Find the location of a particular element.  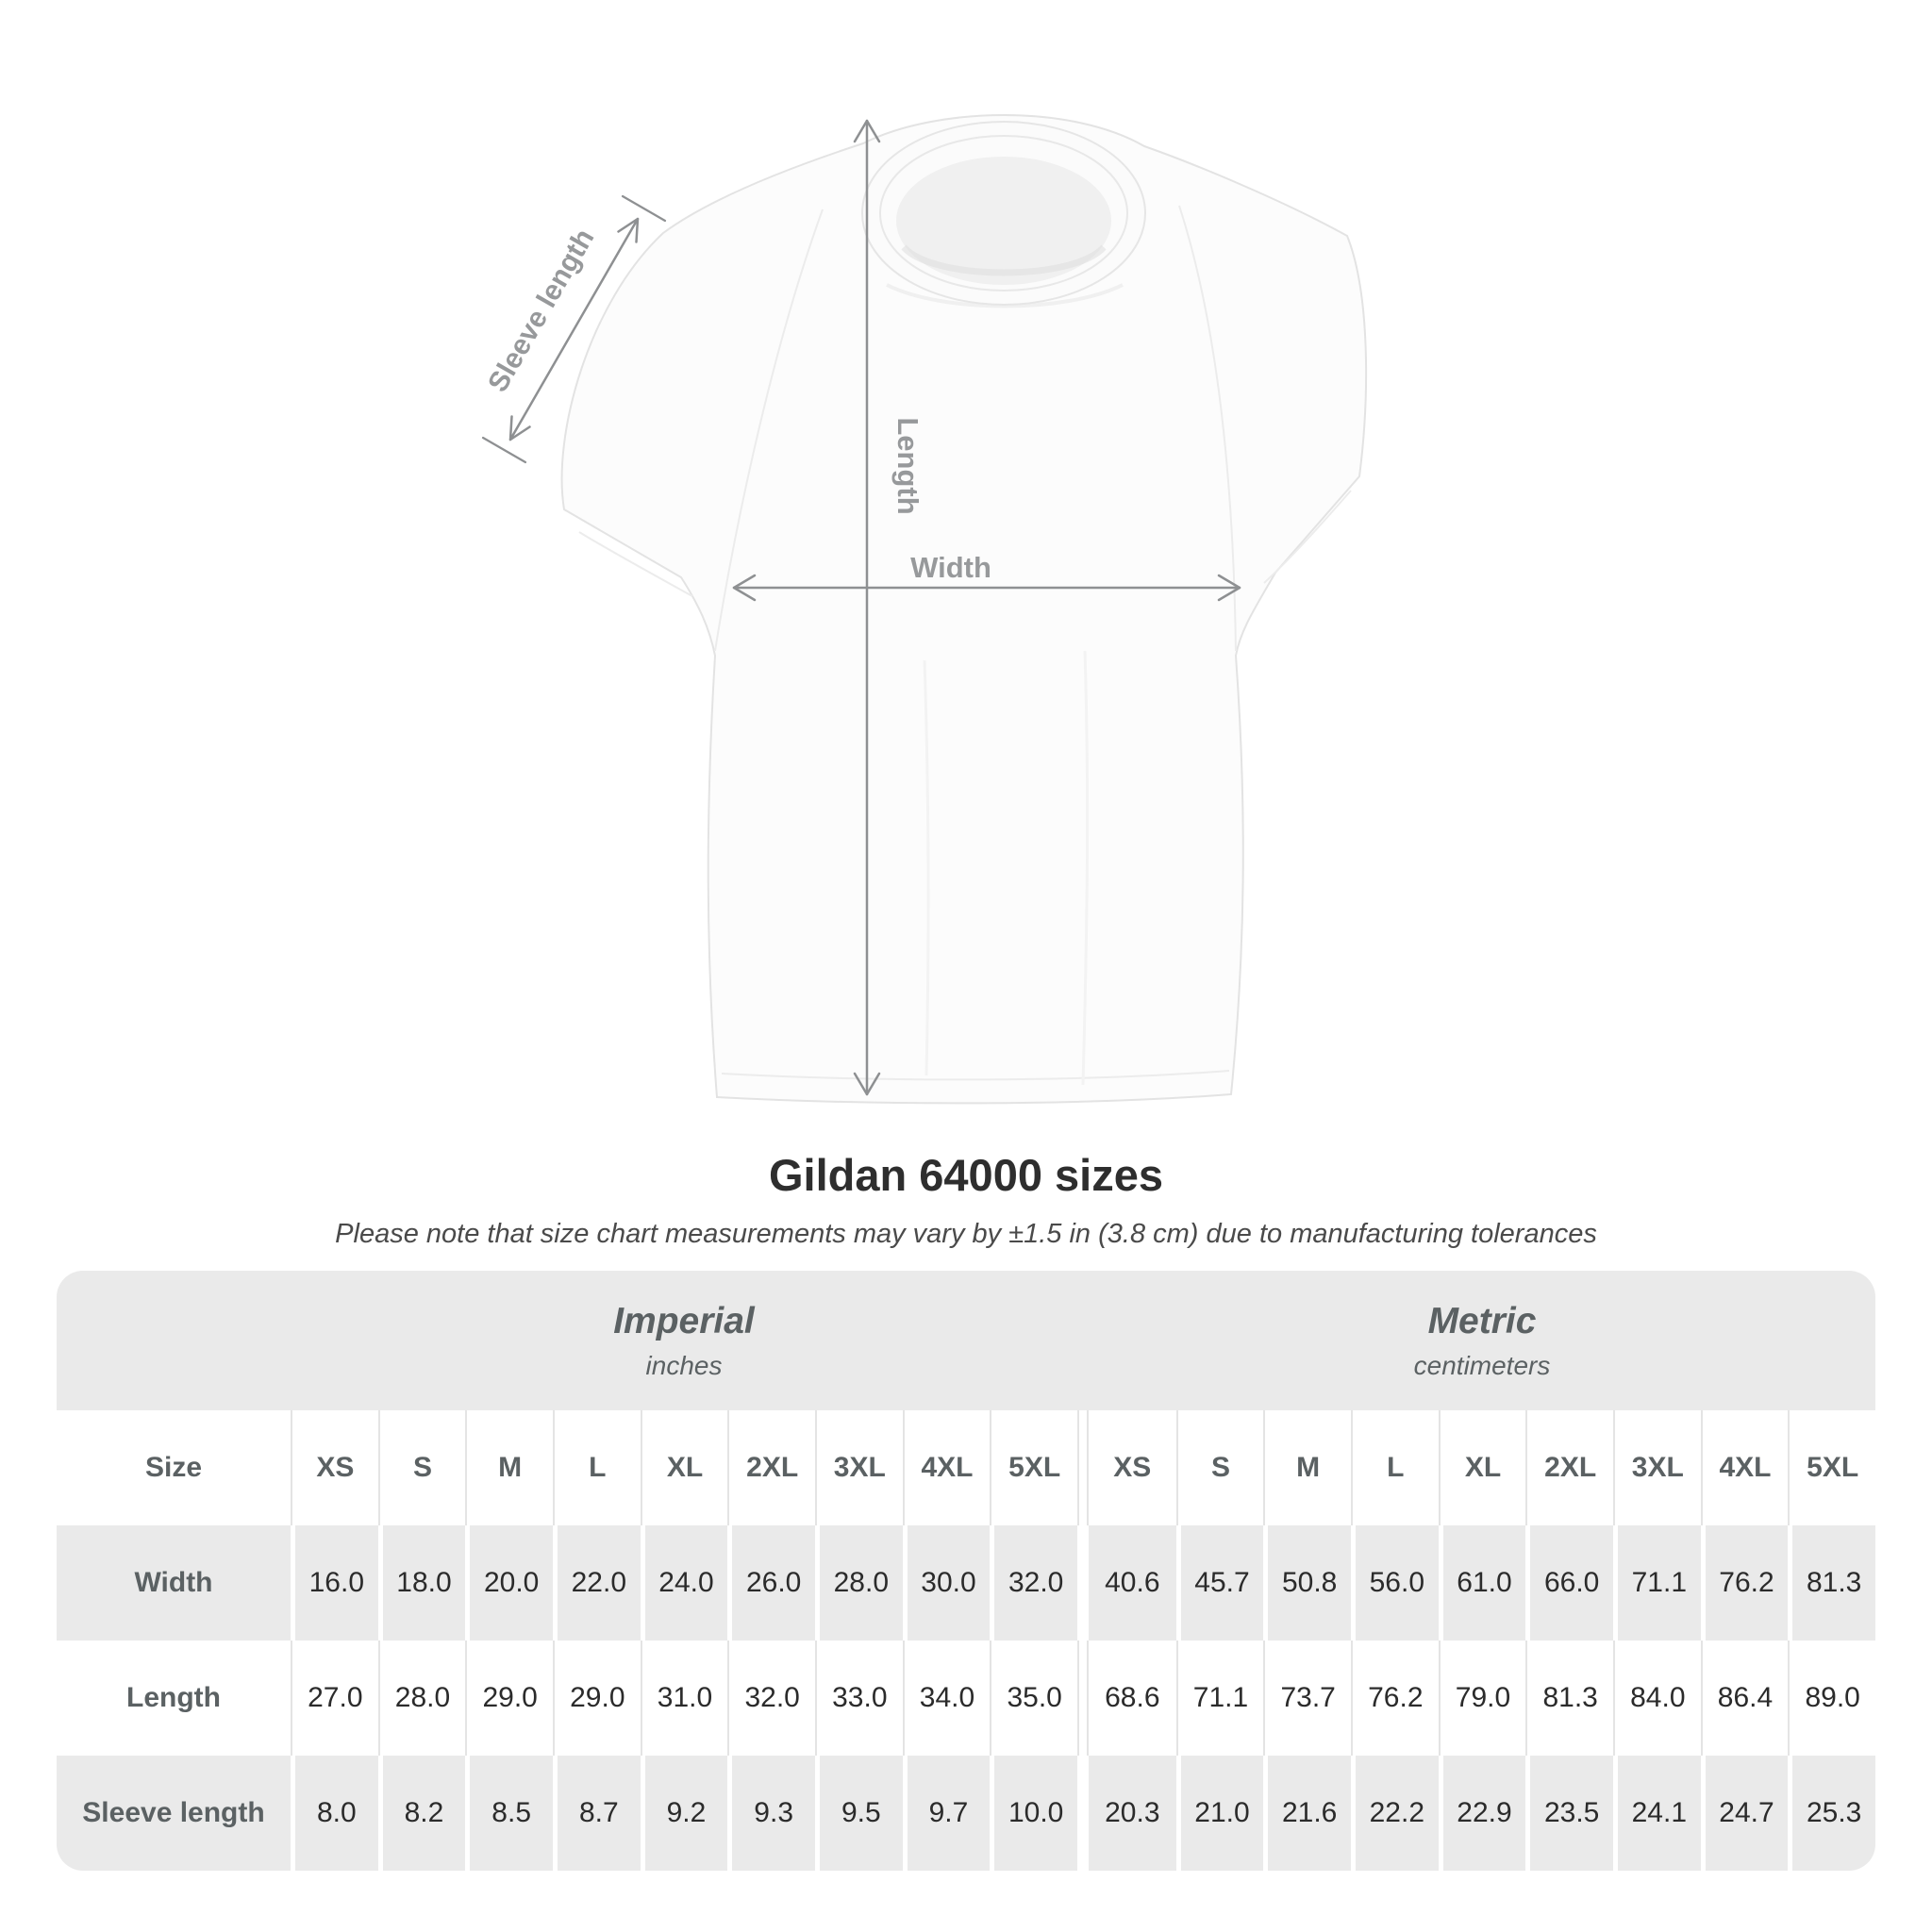

metric-header: Metric centimeters is located at coordinates (1482, 1341).